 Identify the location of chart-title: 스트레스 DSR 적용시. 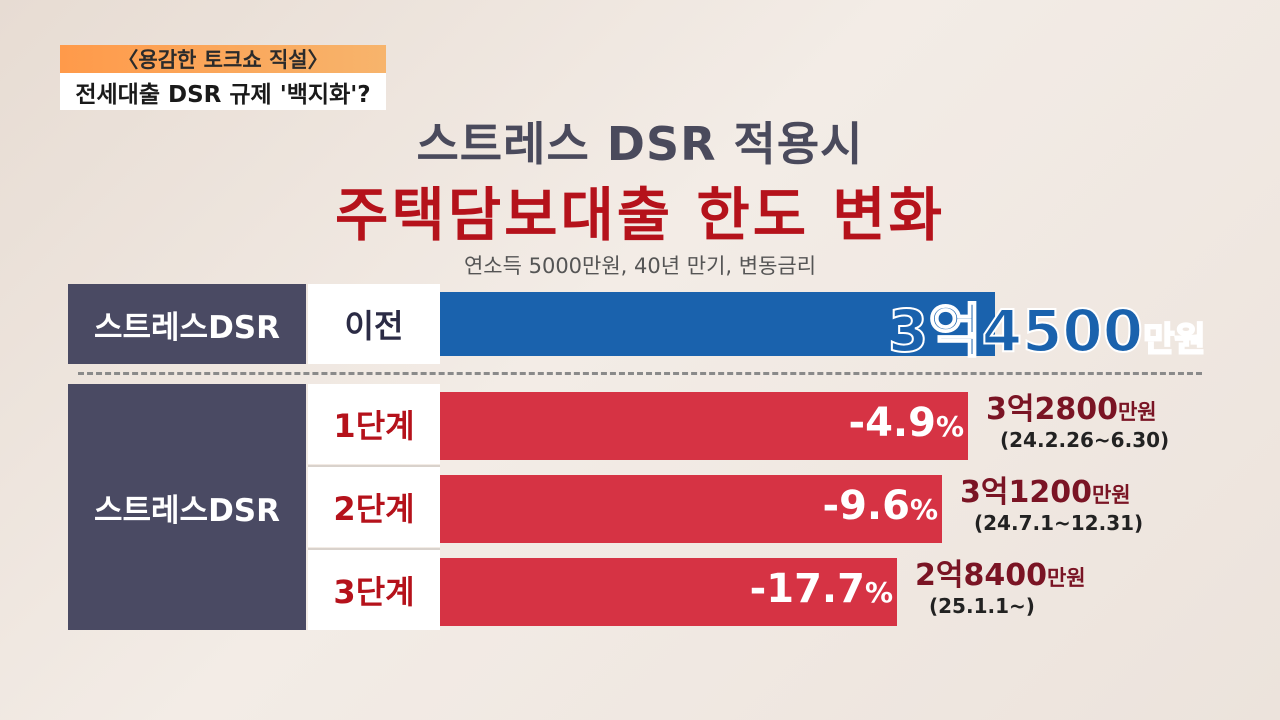
(640, 144).